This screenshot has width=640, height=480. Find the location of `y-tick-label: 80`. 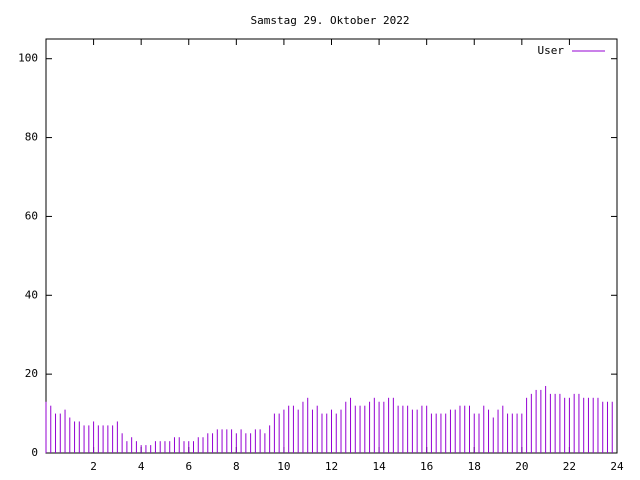

y-tick-label: 80 is located at coordinates (31, 137).